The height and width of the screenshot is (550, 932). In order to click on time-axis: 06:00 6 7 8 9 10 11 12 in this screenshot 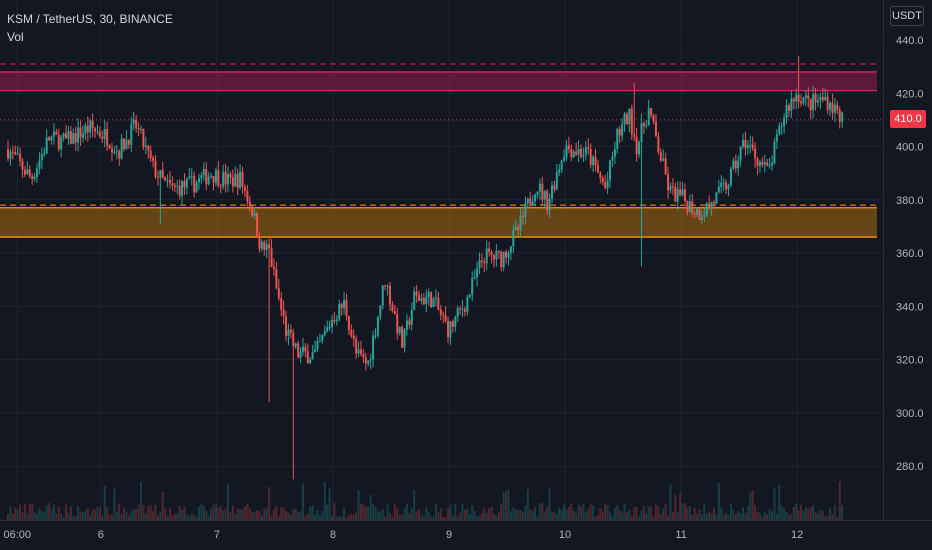, I will do `click(404, 535)`.